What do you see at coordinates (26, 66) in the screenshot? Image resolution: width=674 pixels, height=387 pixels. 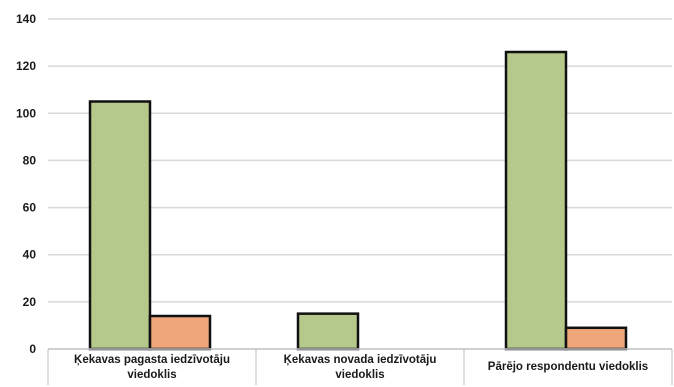 I see `y-tick-label: 120` at bounding box center [26, 66].